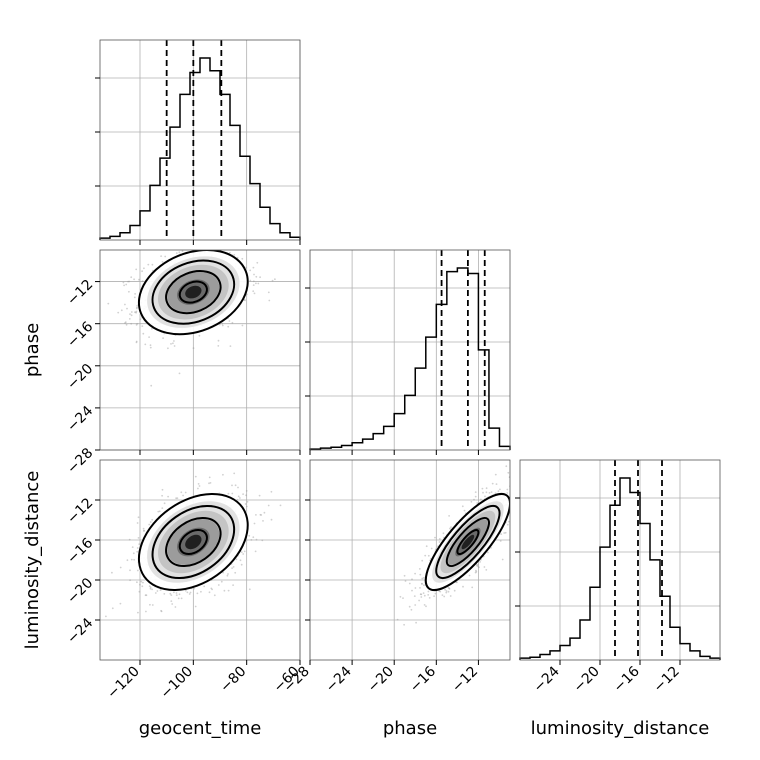 The image size is (760, 760). What do you see at coordinates (587, 680) in the screenshot?
I see `x-tick-label: −20` at bounding box center [587, 680].